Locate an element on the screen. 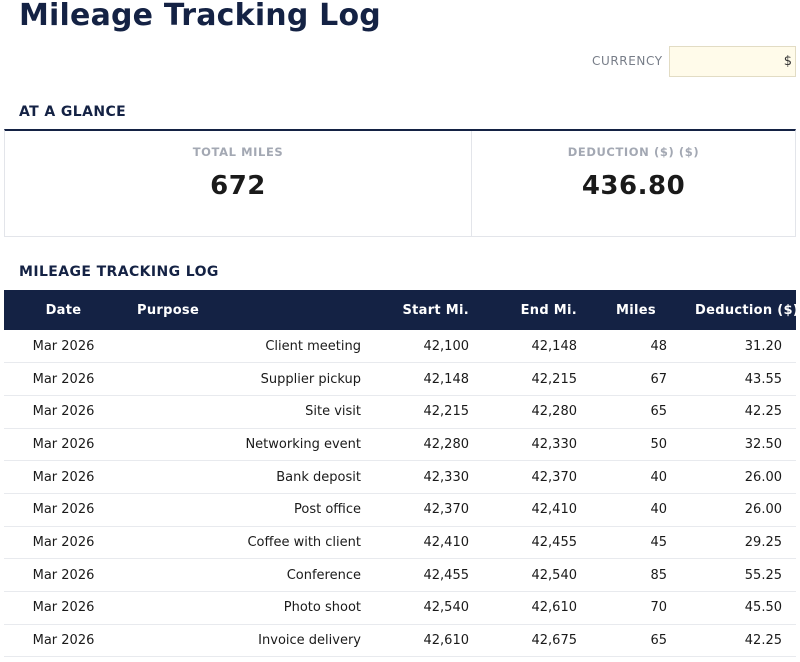 This screenshot has height=662, width=800. start-miles-cell: 42,610 is located at coordinates (429, 641).